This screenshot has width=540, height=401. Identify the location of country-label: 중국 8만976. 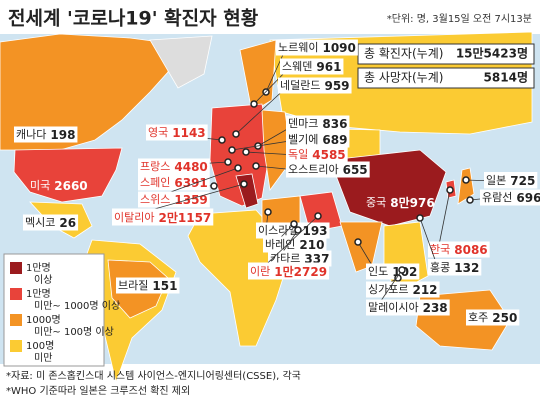
(400, 202).